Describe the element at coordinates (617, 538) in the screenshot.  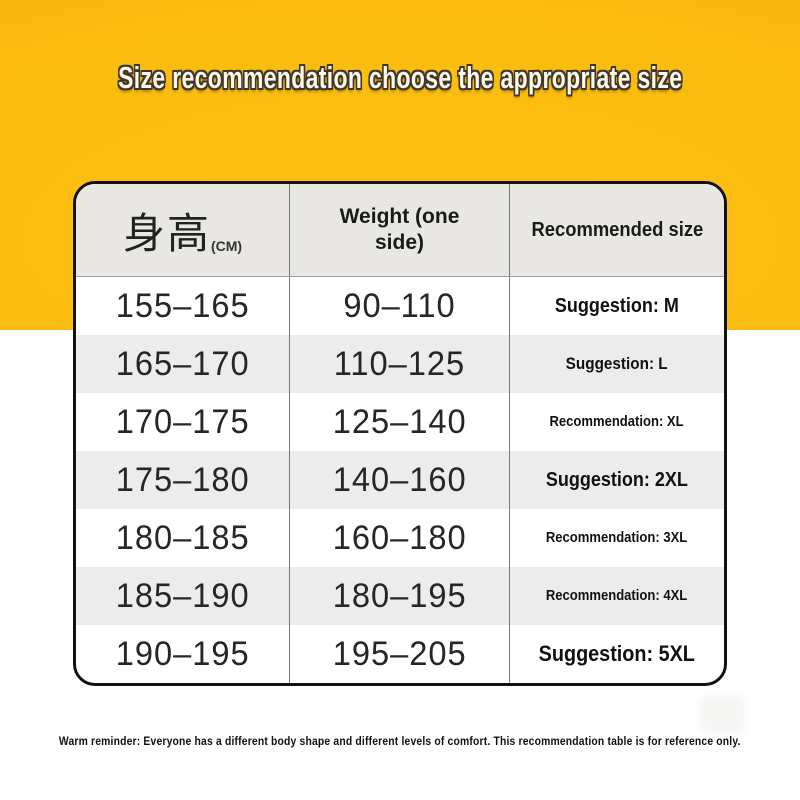
I see `size-cell: Recommendation: 3XL` at that location.